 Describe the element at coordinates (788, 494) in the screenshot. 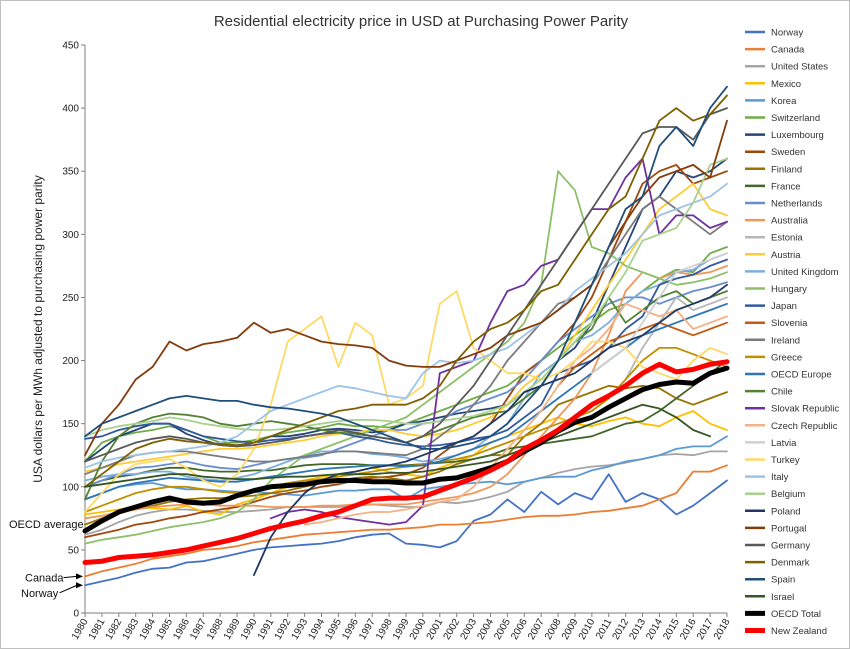

I see `legend-label: Belgium` at that location.